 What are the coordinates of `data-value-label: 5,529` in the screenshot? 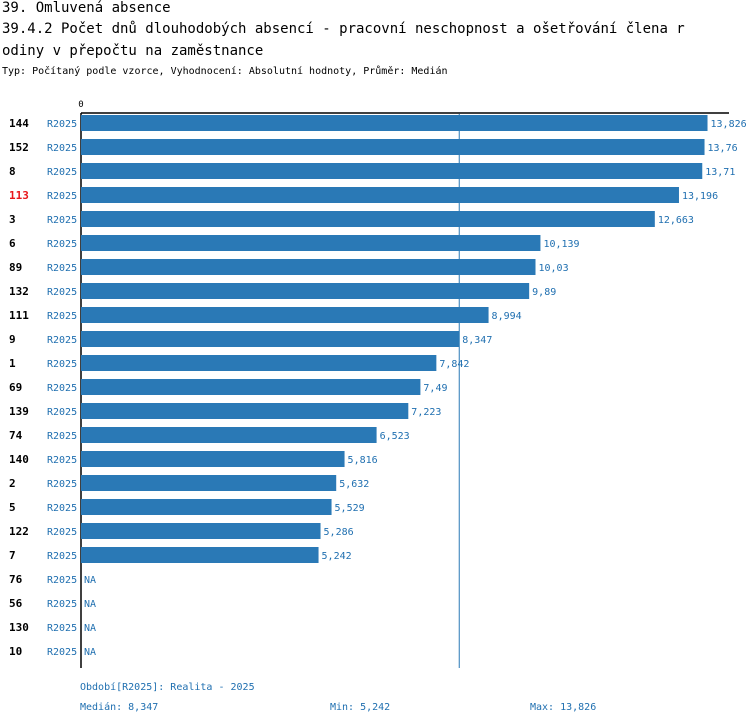 It's located at (350, 508).